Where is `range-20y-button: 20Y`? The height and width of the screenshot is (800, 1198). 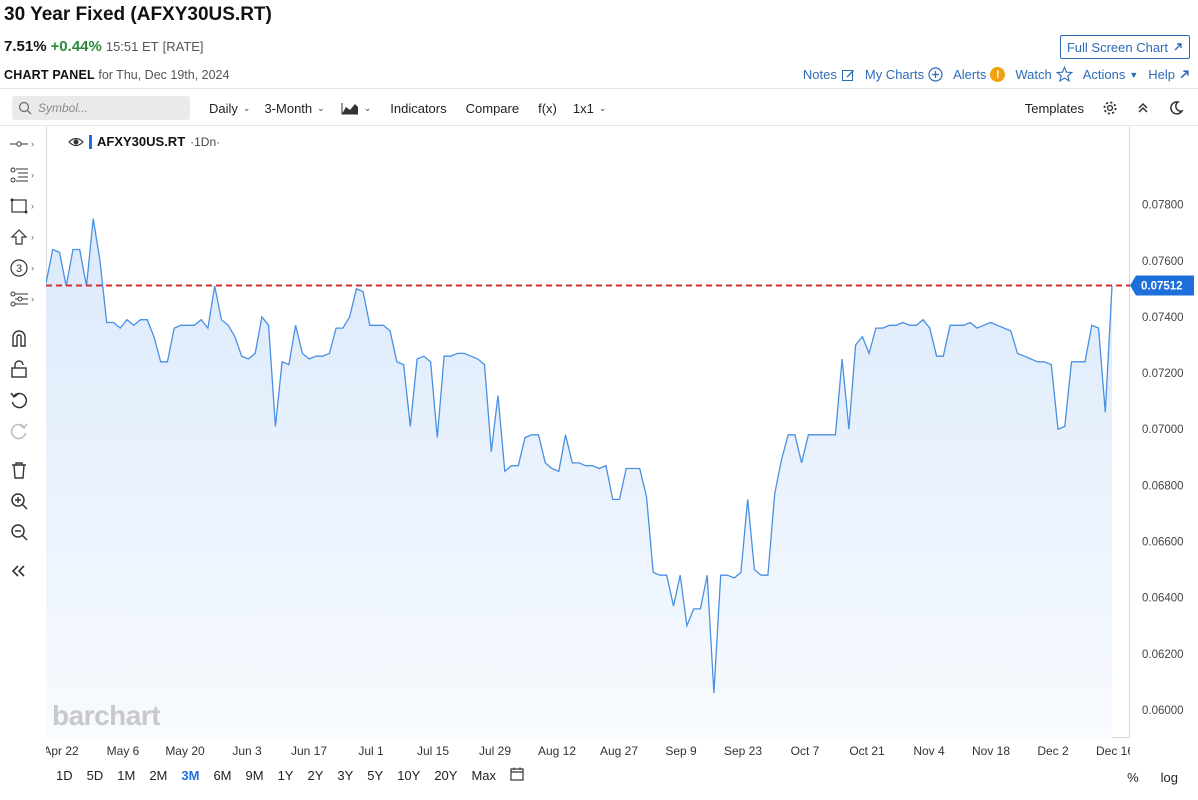
range-20y-button: 20Y is located at coordinates (446, 775).